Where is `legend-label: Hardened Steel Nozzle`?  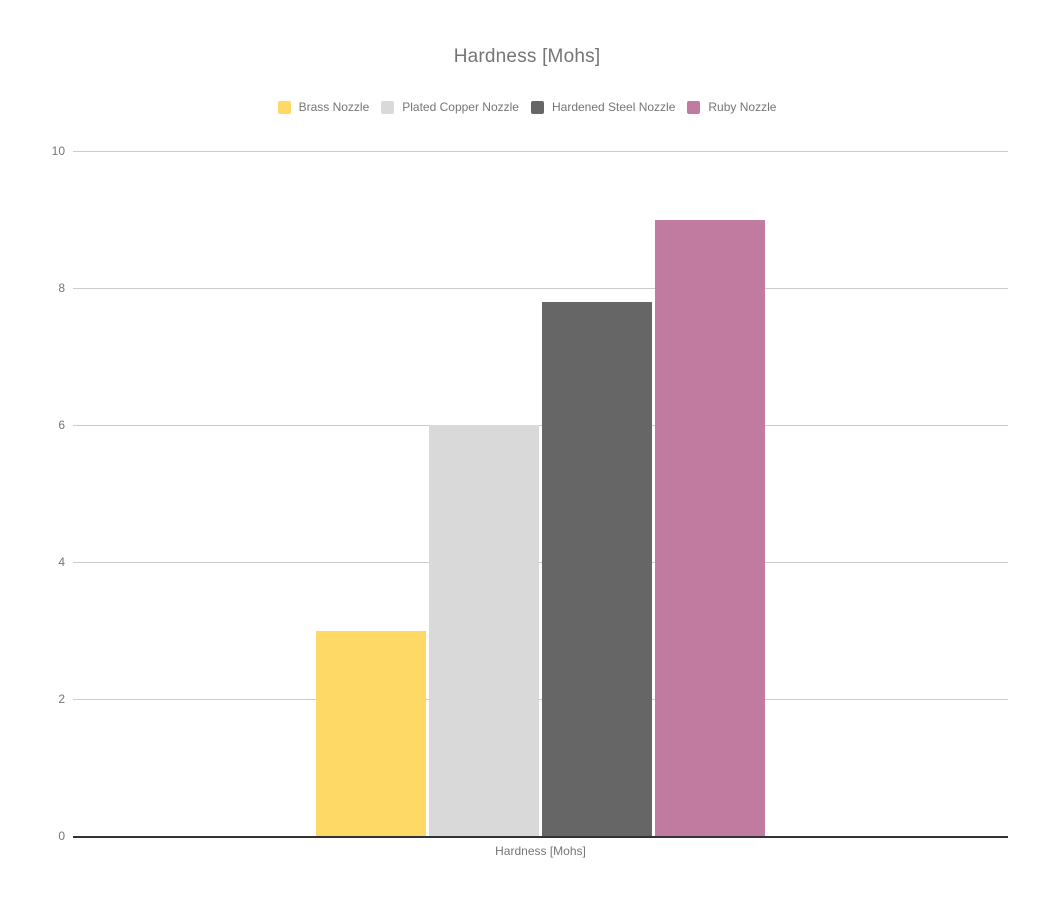 legend-label: Hardened Steel Nozzle is located at coordinates (613, 107).